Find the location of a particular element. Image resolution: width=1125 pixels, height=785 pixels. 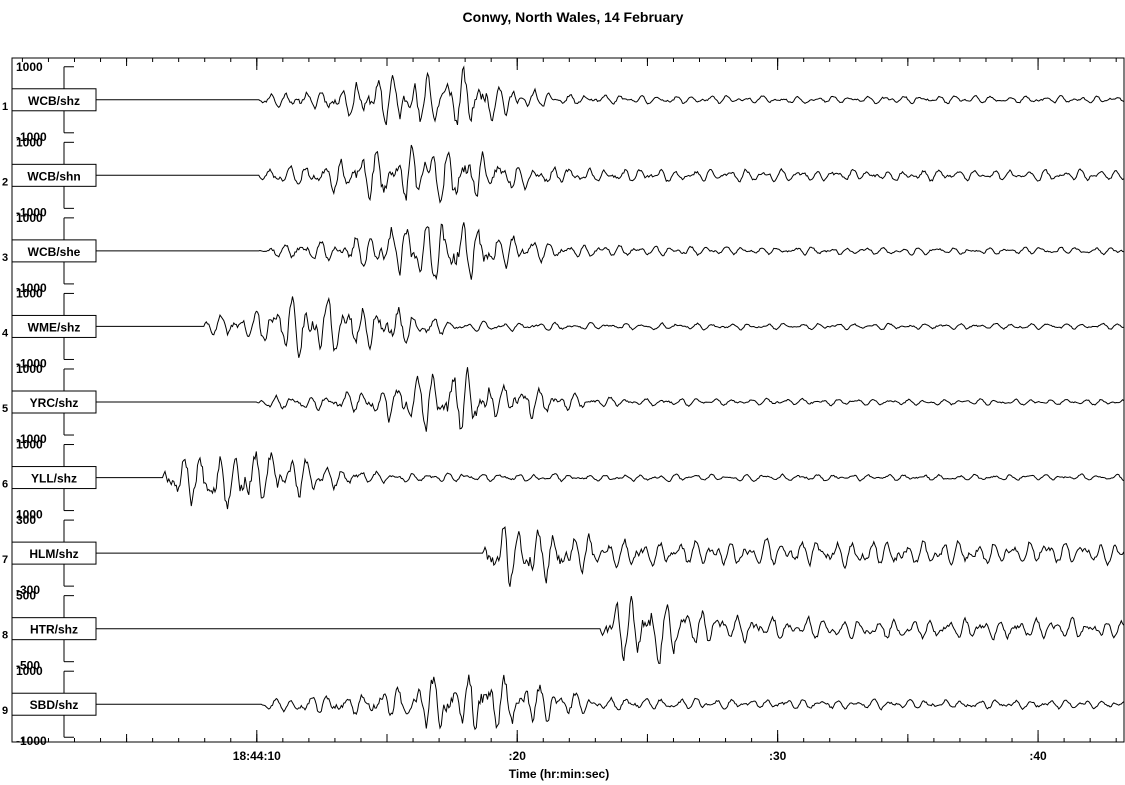

trace-3: 1000 -1000 WCB/she 3 is located at coordinates (563, 253).